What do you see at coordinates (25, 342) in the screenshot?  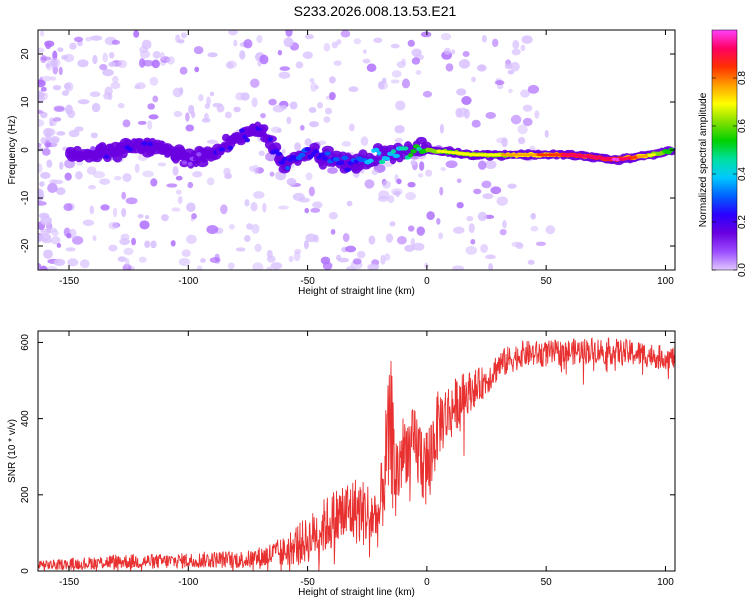 I see `y-tick-label: 600` at bounding box center [25, 342].